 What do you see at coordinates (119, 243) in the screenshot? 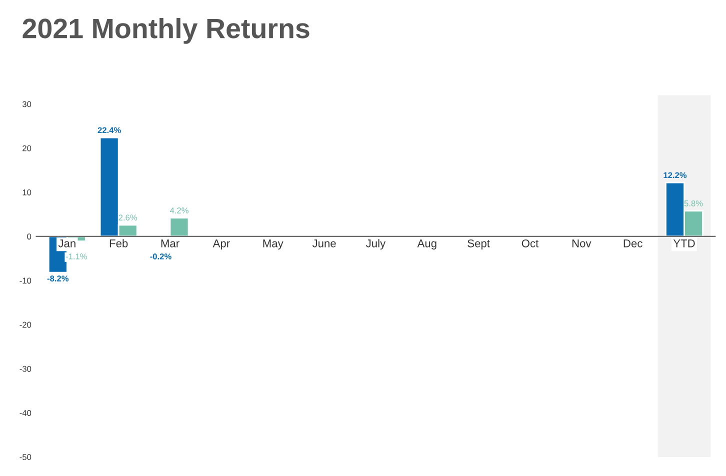
I see `x-tick-label: Feb` at bounding box center [119, 243].